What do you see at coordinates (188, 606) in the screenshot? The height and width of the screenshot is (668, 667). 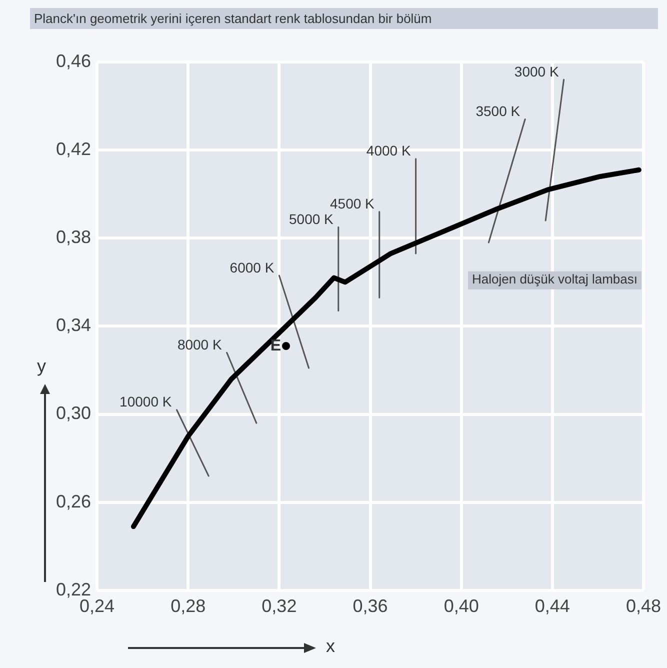 I see `x-tick-label: 0,28` at bounding box center [188, 606].